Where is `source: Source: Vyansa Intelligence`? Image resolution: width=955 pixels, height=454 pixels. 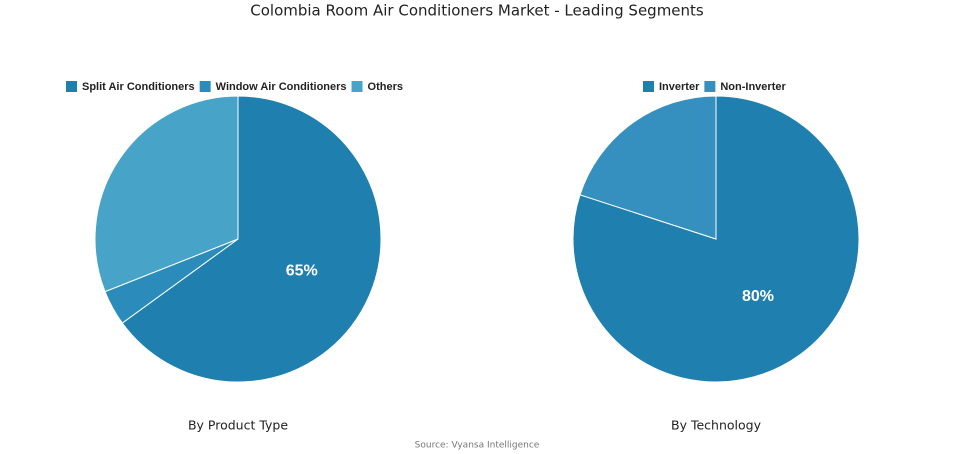 source: Source: Vyansa Intelligence is located at coordinates (477, 446).